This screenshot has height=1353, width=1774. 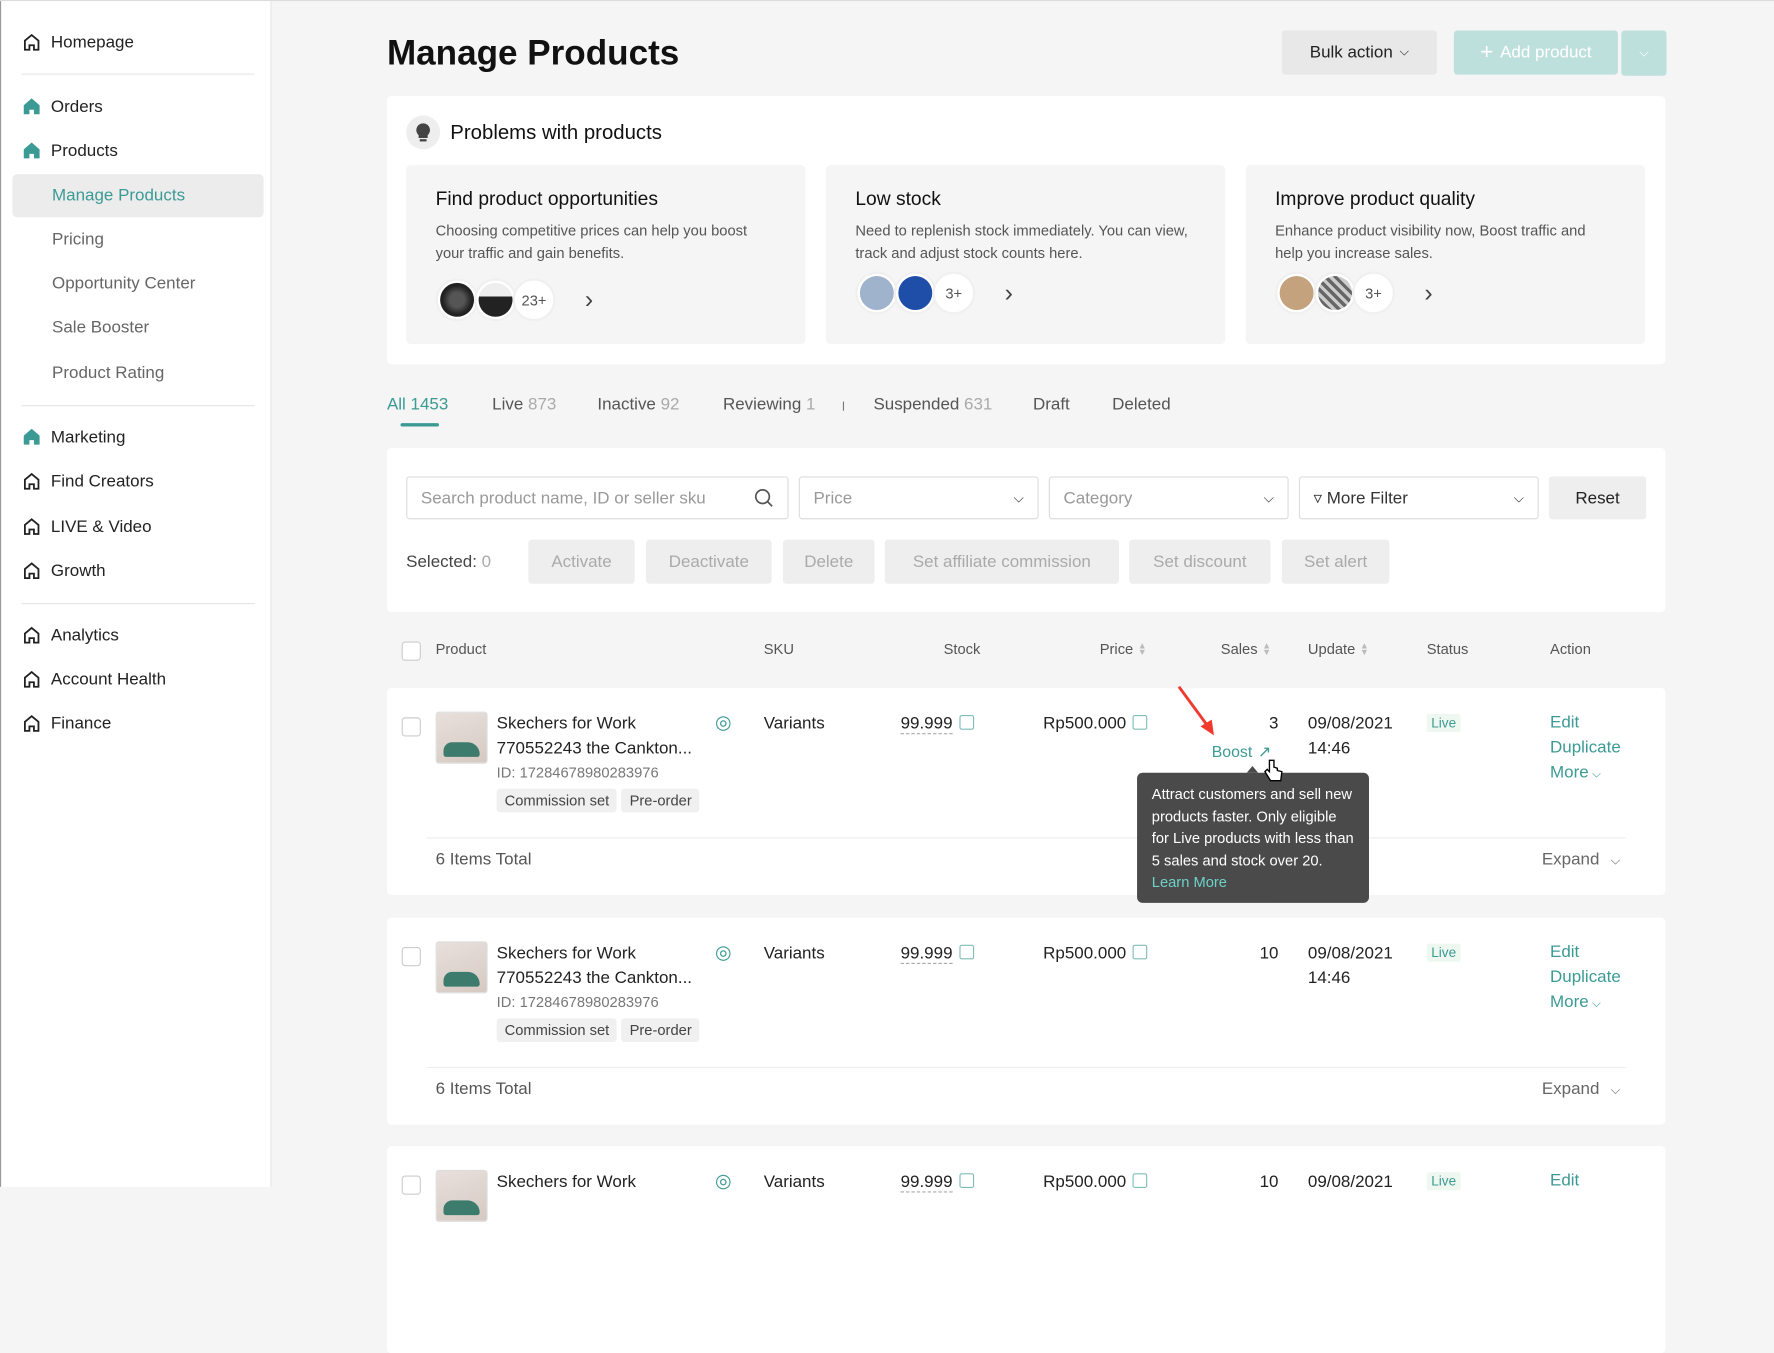 What do you see at coordinates (769, 404) in the screenshot?
I see `tab-reviewing: Reviewing 1` at bounding box center [769, 404].